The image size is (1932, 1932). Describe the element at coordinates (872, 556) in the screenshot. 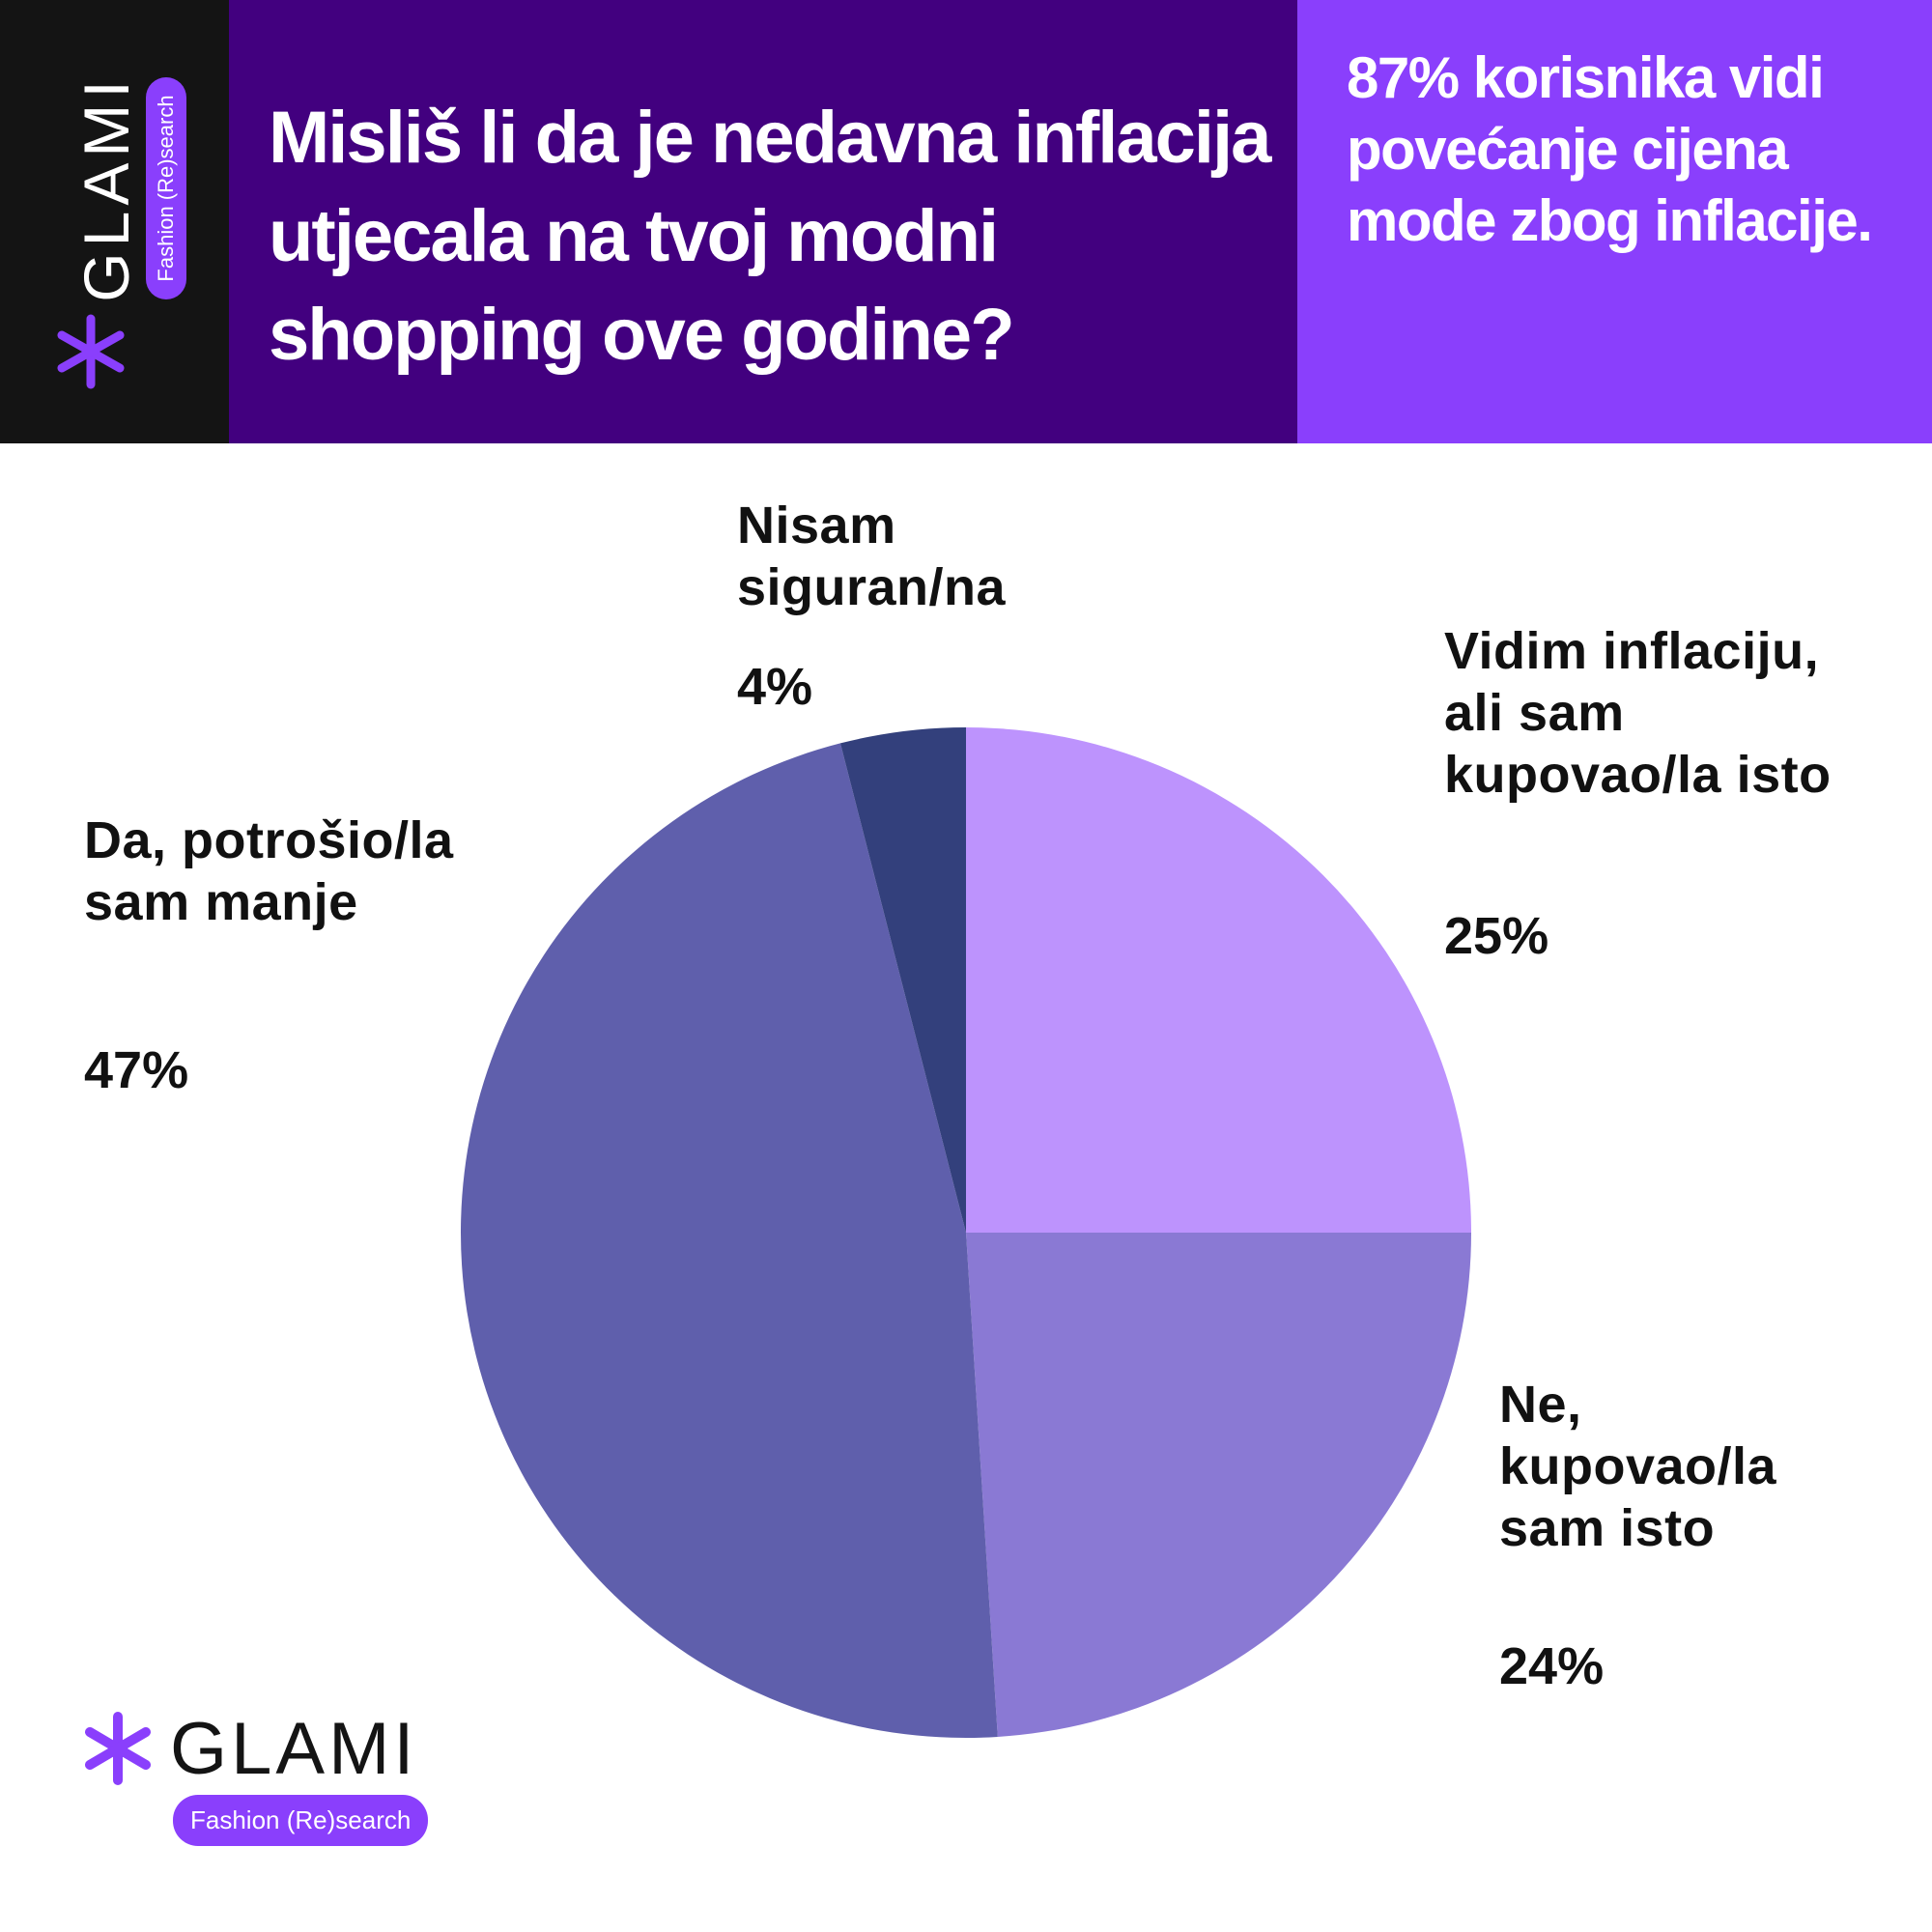

I see `slice-label: Nisam siguran/na` at that location.